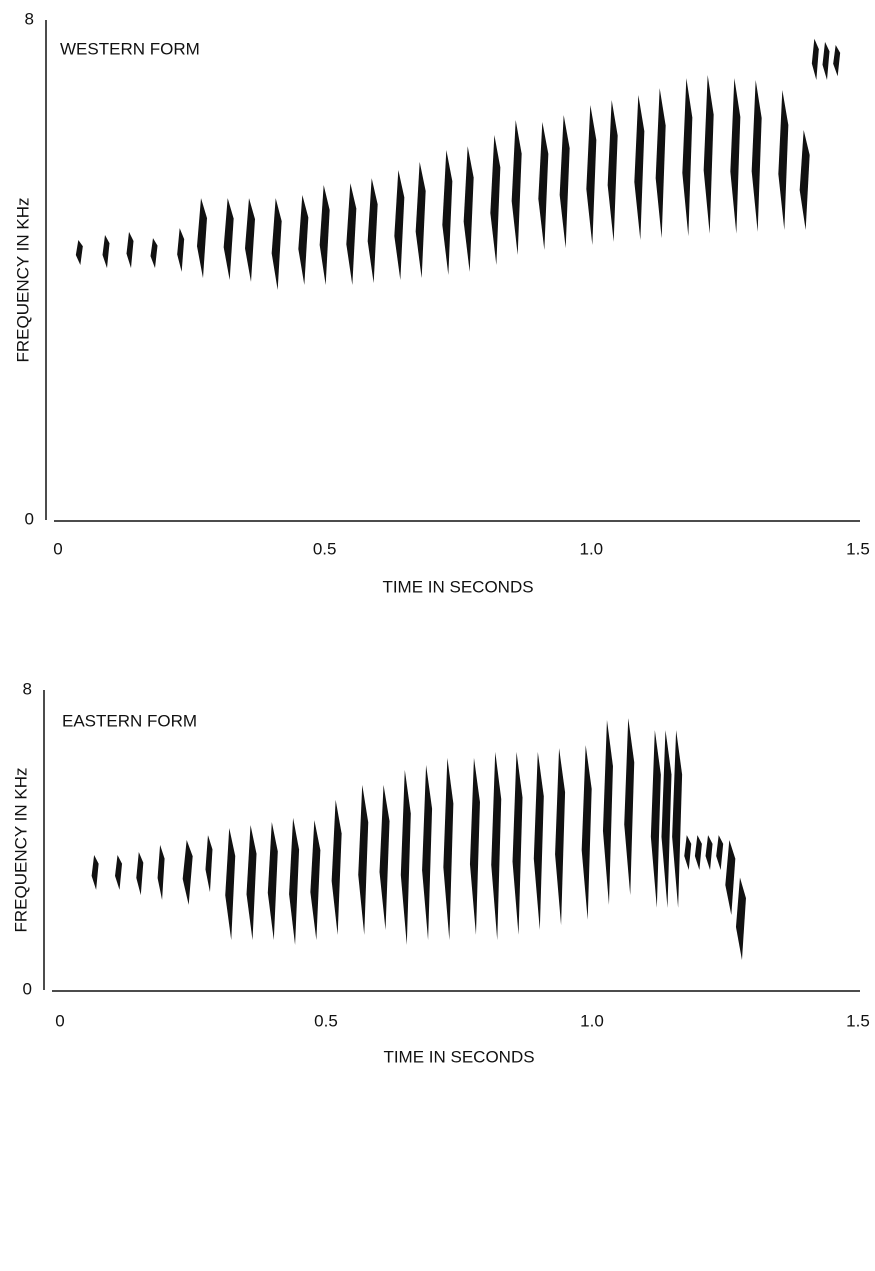 The width and height of the screenshot is (875, 1271). Describe the element at coordinates (130, 48) in the screenshot. I see `panel-title: WESTERN FORM` at that location.